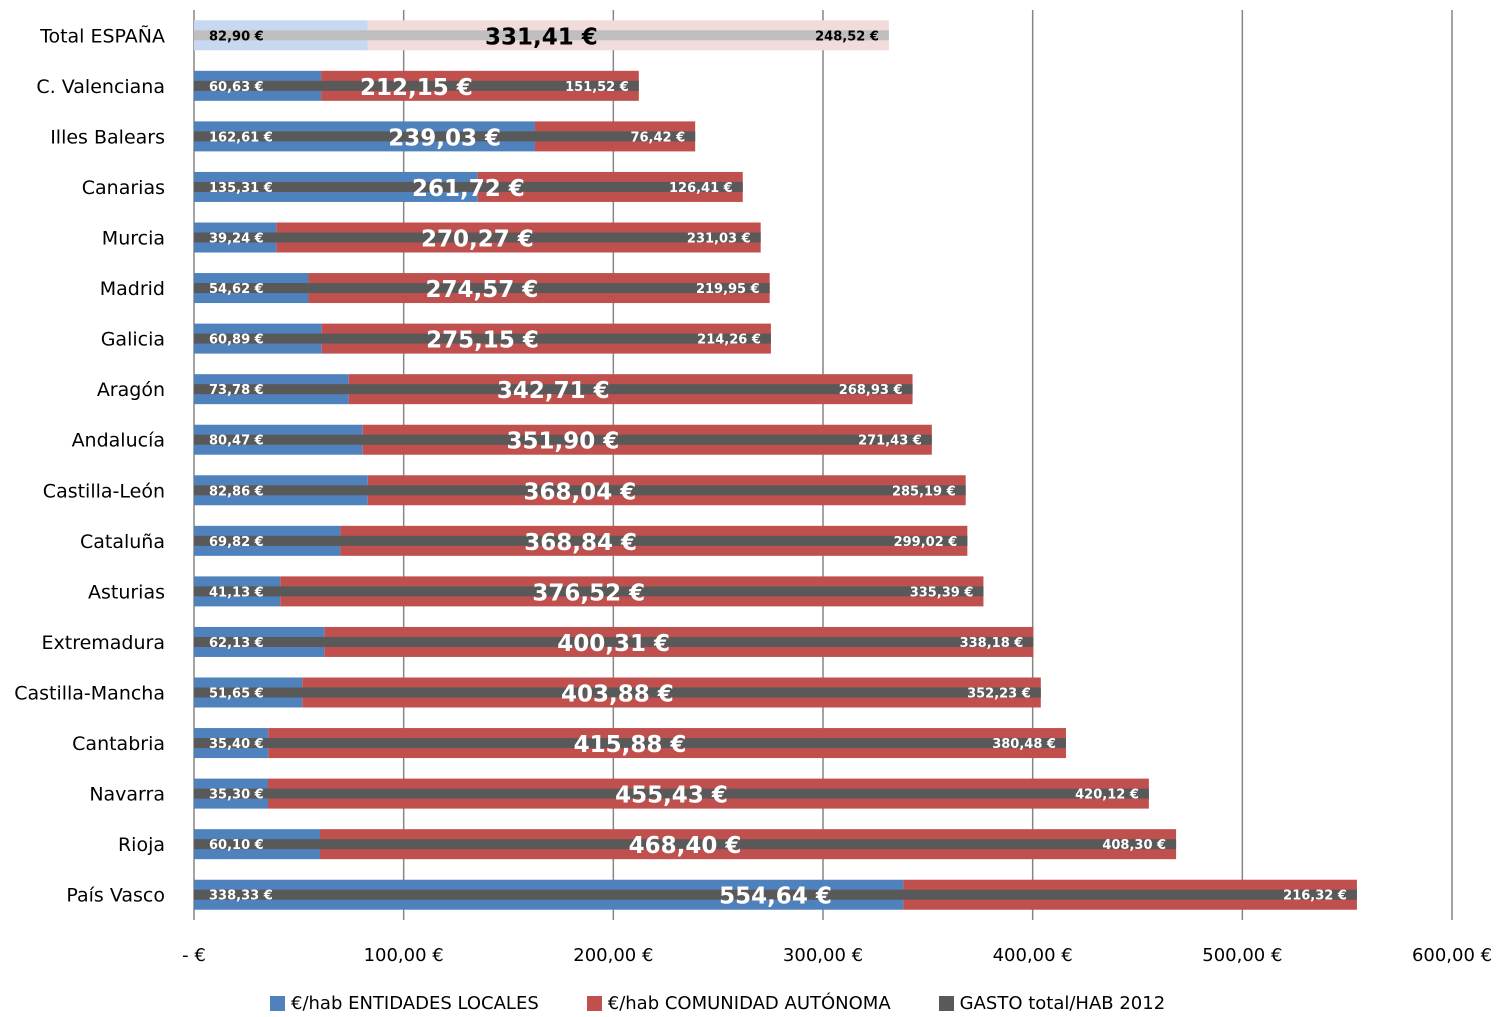 Image resolution: width=1496 pixels, height=1017 pixels. I want to click on data-label-local: 82,86 €, so click(236, 491).